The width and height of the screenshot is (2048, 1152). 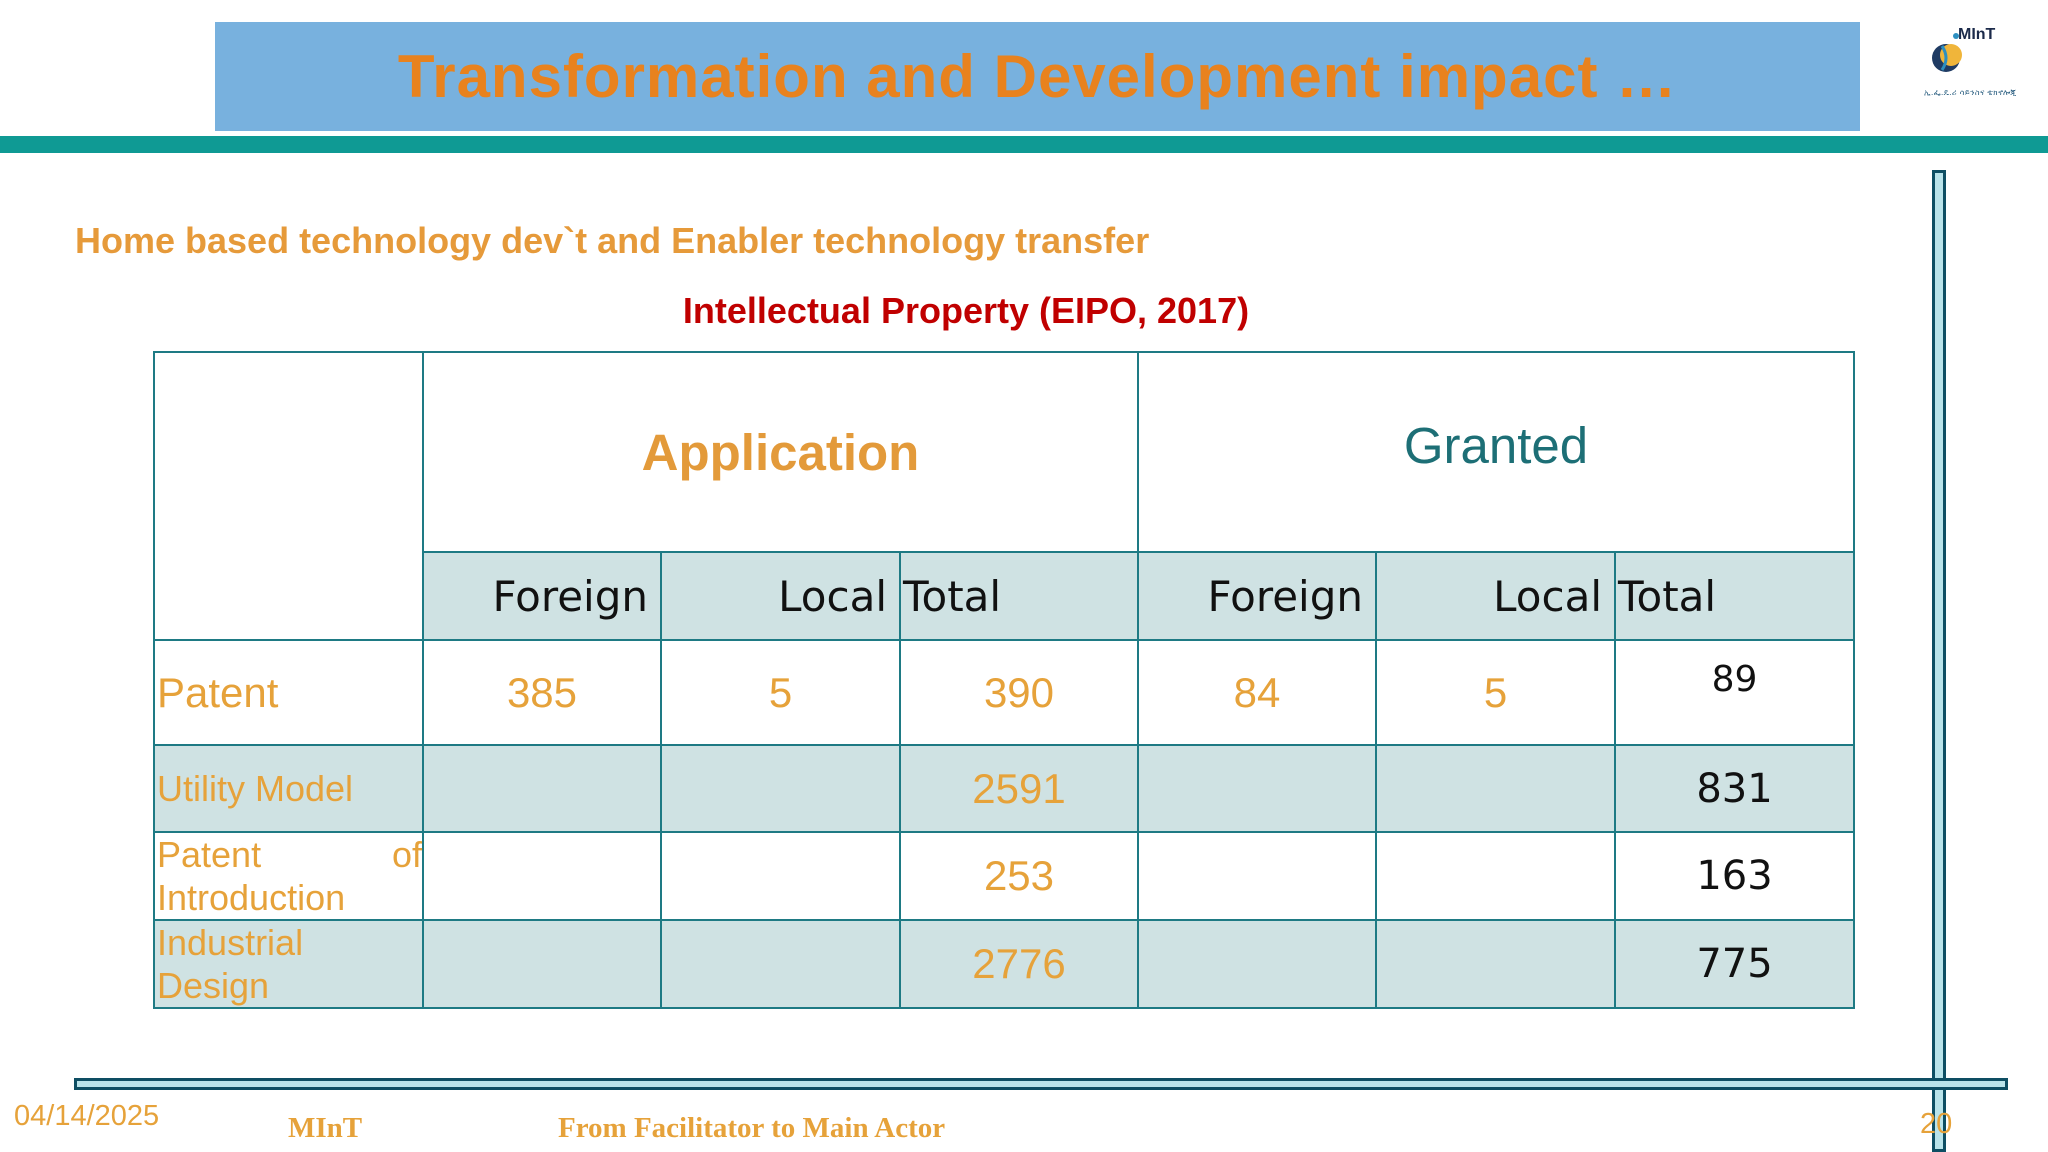 What do you see at coordinates (209, 854) in the screenshot?
I see `row-label-word: Patent` at bounding box center [209, 854].